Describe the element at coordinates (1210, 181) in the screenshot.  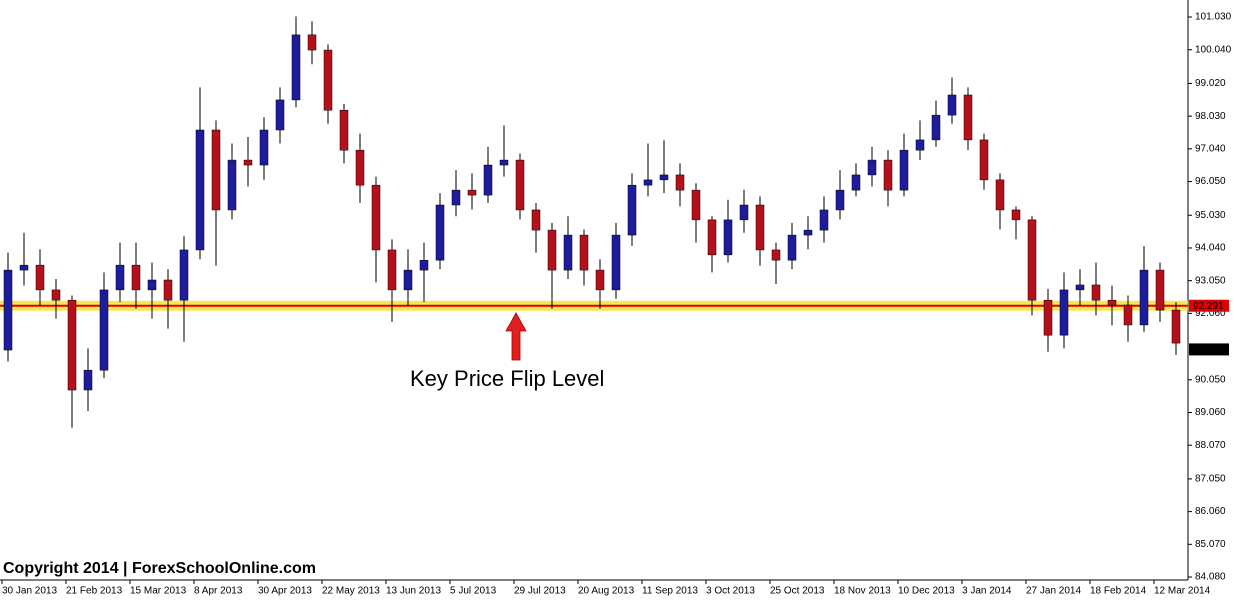
I see `y-tick-label: 96.050` at that location.